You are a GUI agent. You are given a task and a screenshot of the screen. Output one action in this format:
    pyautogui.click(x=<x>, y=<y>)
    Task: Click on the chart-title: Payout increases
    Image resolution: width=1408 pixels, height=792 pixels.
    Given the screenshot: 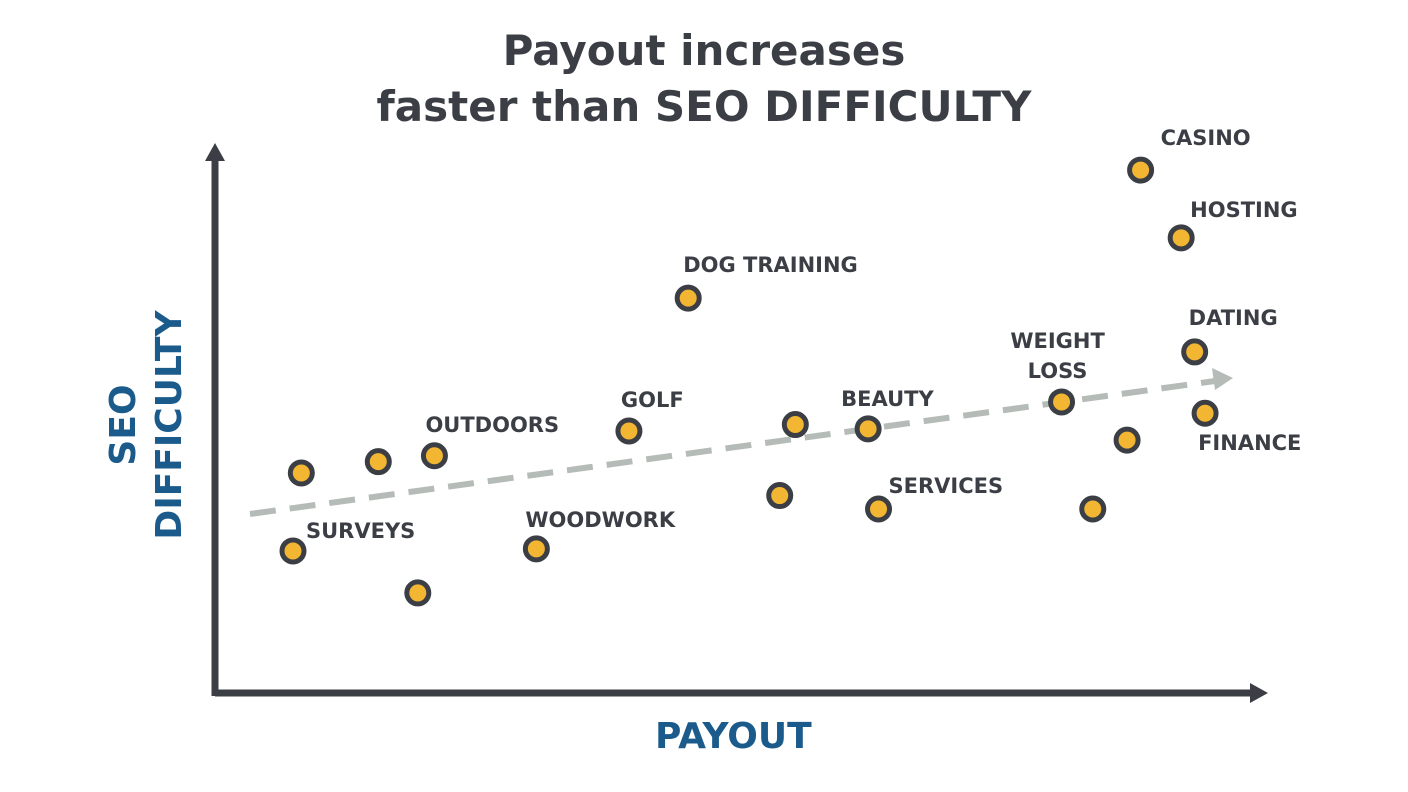 What is the action you would take?
    pyautogui.click(x=704, y=50)
    